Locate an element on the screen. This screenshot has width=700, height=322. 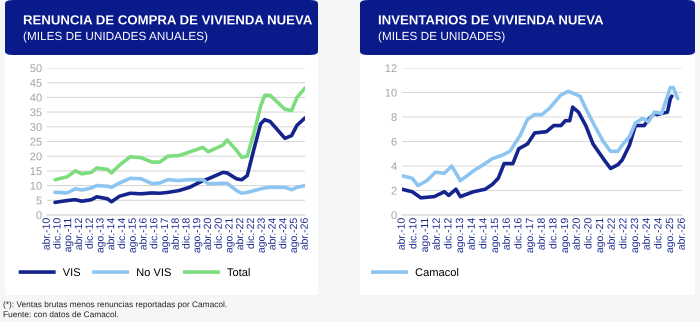
y-tick-label: 50 is located at coordinates (36, 68).